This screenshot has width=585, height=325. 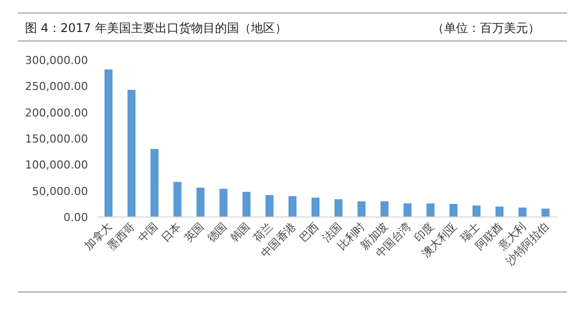 I want to click on y-tick-label: 100,000.00, so click(x=56, y=165).